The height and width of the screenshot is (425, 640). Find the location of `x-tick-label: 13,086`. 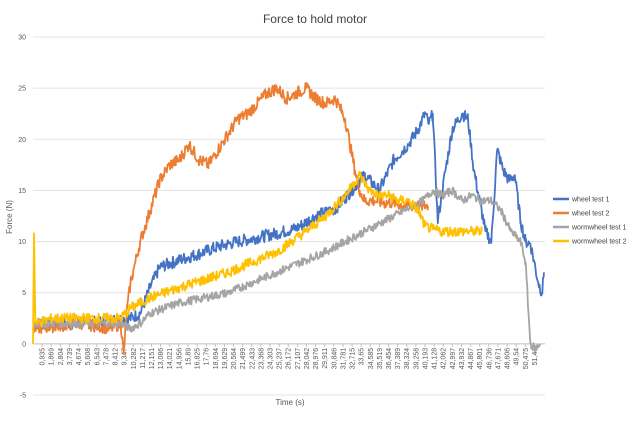

x-tick-label: 13,086 is located at coordinates (161, 359).